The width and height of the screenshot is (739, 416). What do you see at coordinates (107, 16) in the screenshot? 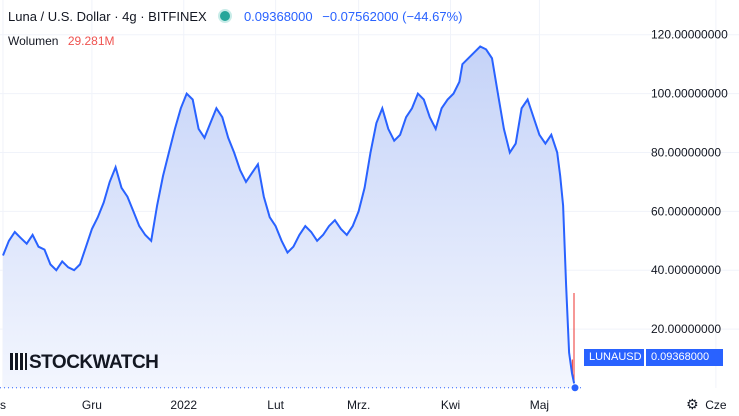
I see `symbol-title: Luna / U.S. Dollar · 4g · BITFINEX` at bounding box center [107, 16].